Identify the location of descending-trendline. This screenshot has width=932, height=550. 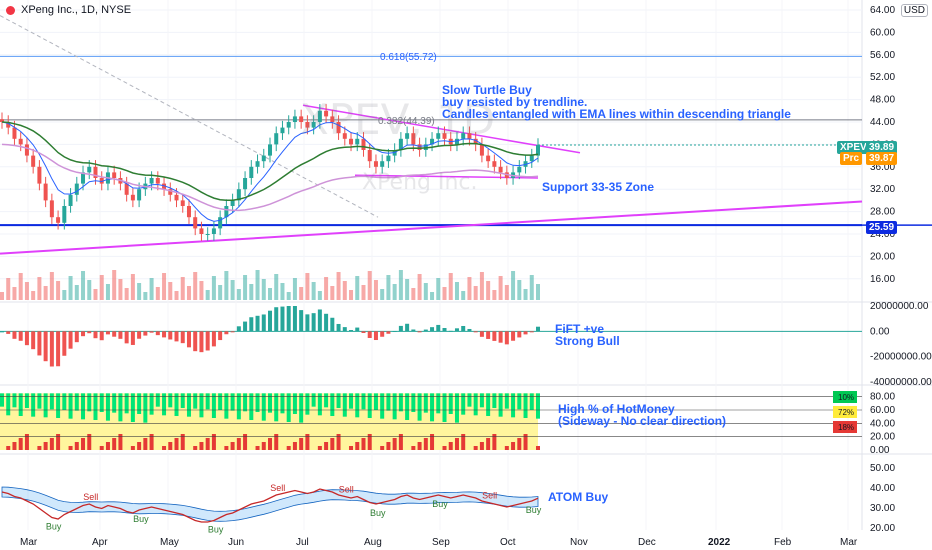
(441, 129).